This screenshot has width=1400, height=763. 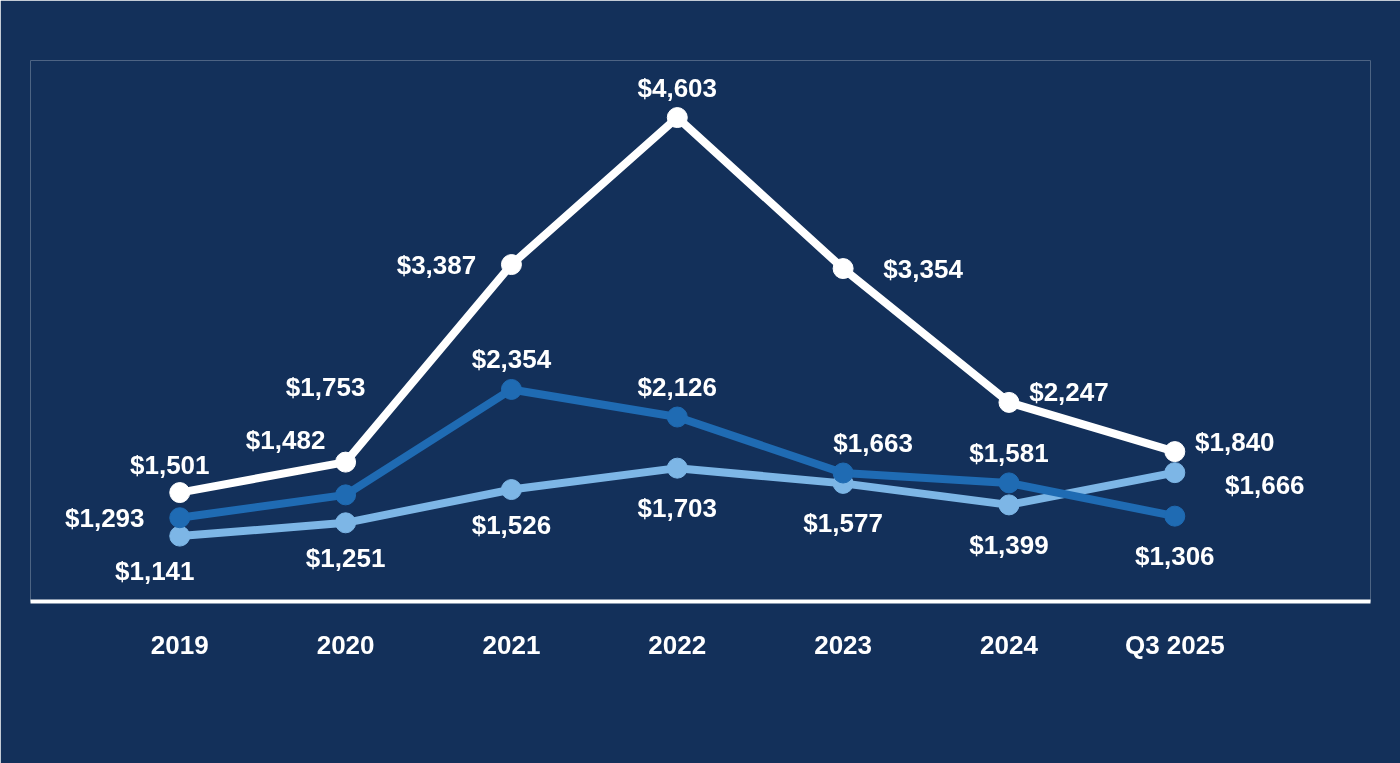 I want to click on data-label: $1,526, so click(x=511, y=524).